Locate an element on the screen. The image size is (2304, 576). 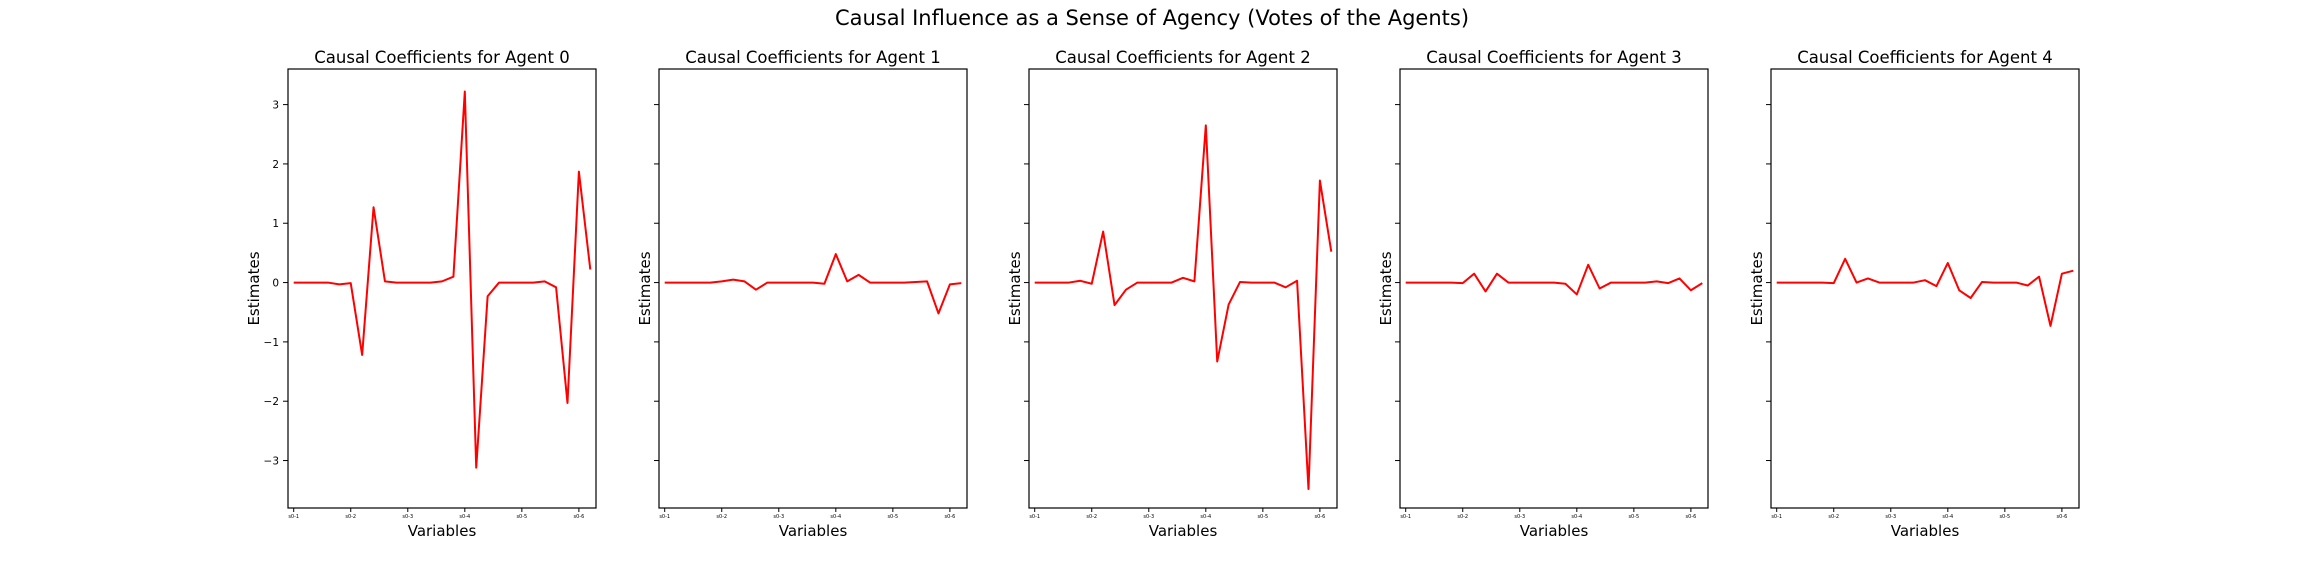
y-tick-label: 0 is located at coordinates (275, 284).